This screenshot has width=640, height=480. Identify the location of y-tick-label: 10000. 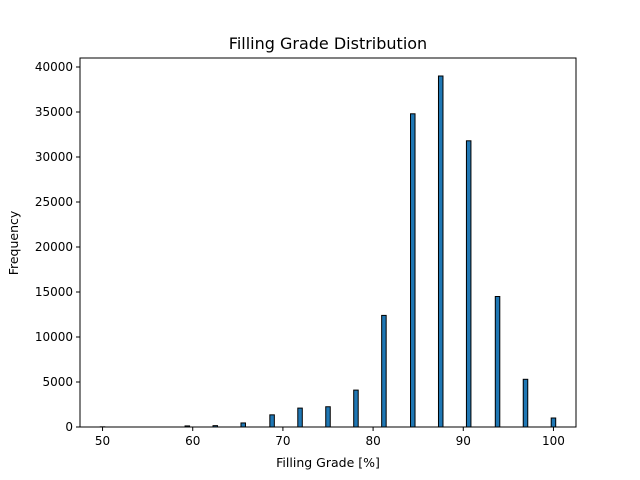
(54, 337).